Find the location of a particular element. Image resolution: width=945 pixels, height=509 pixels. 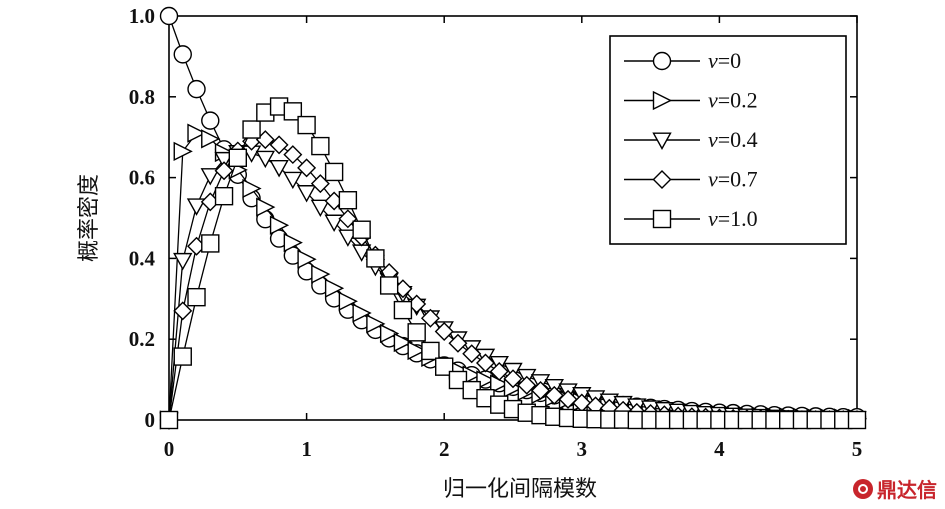

legend-label: ν=1.0 is located at coordinates (733, 218).